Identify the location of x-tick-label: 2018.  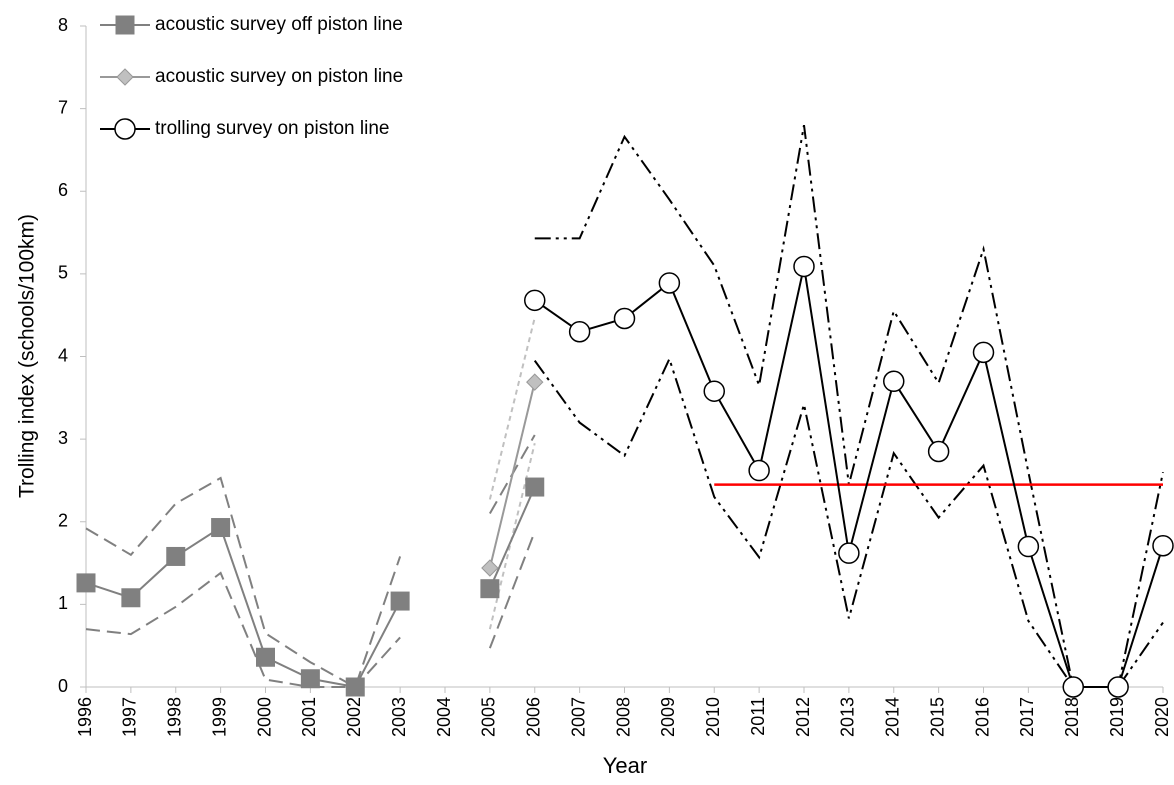
(1072, 717).